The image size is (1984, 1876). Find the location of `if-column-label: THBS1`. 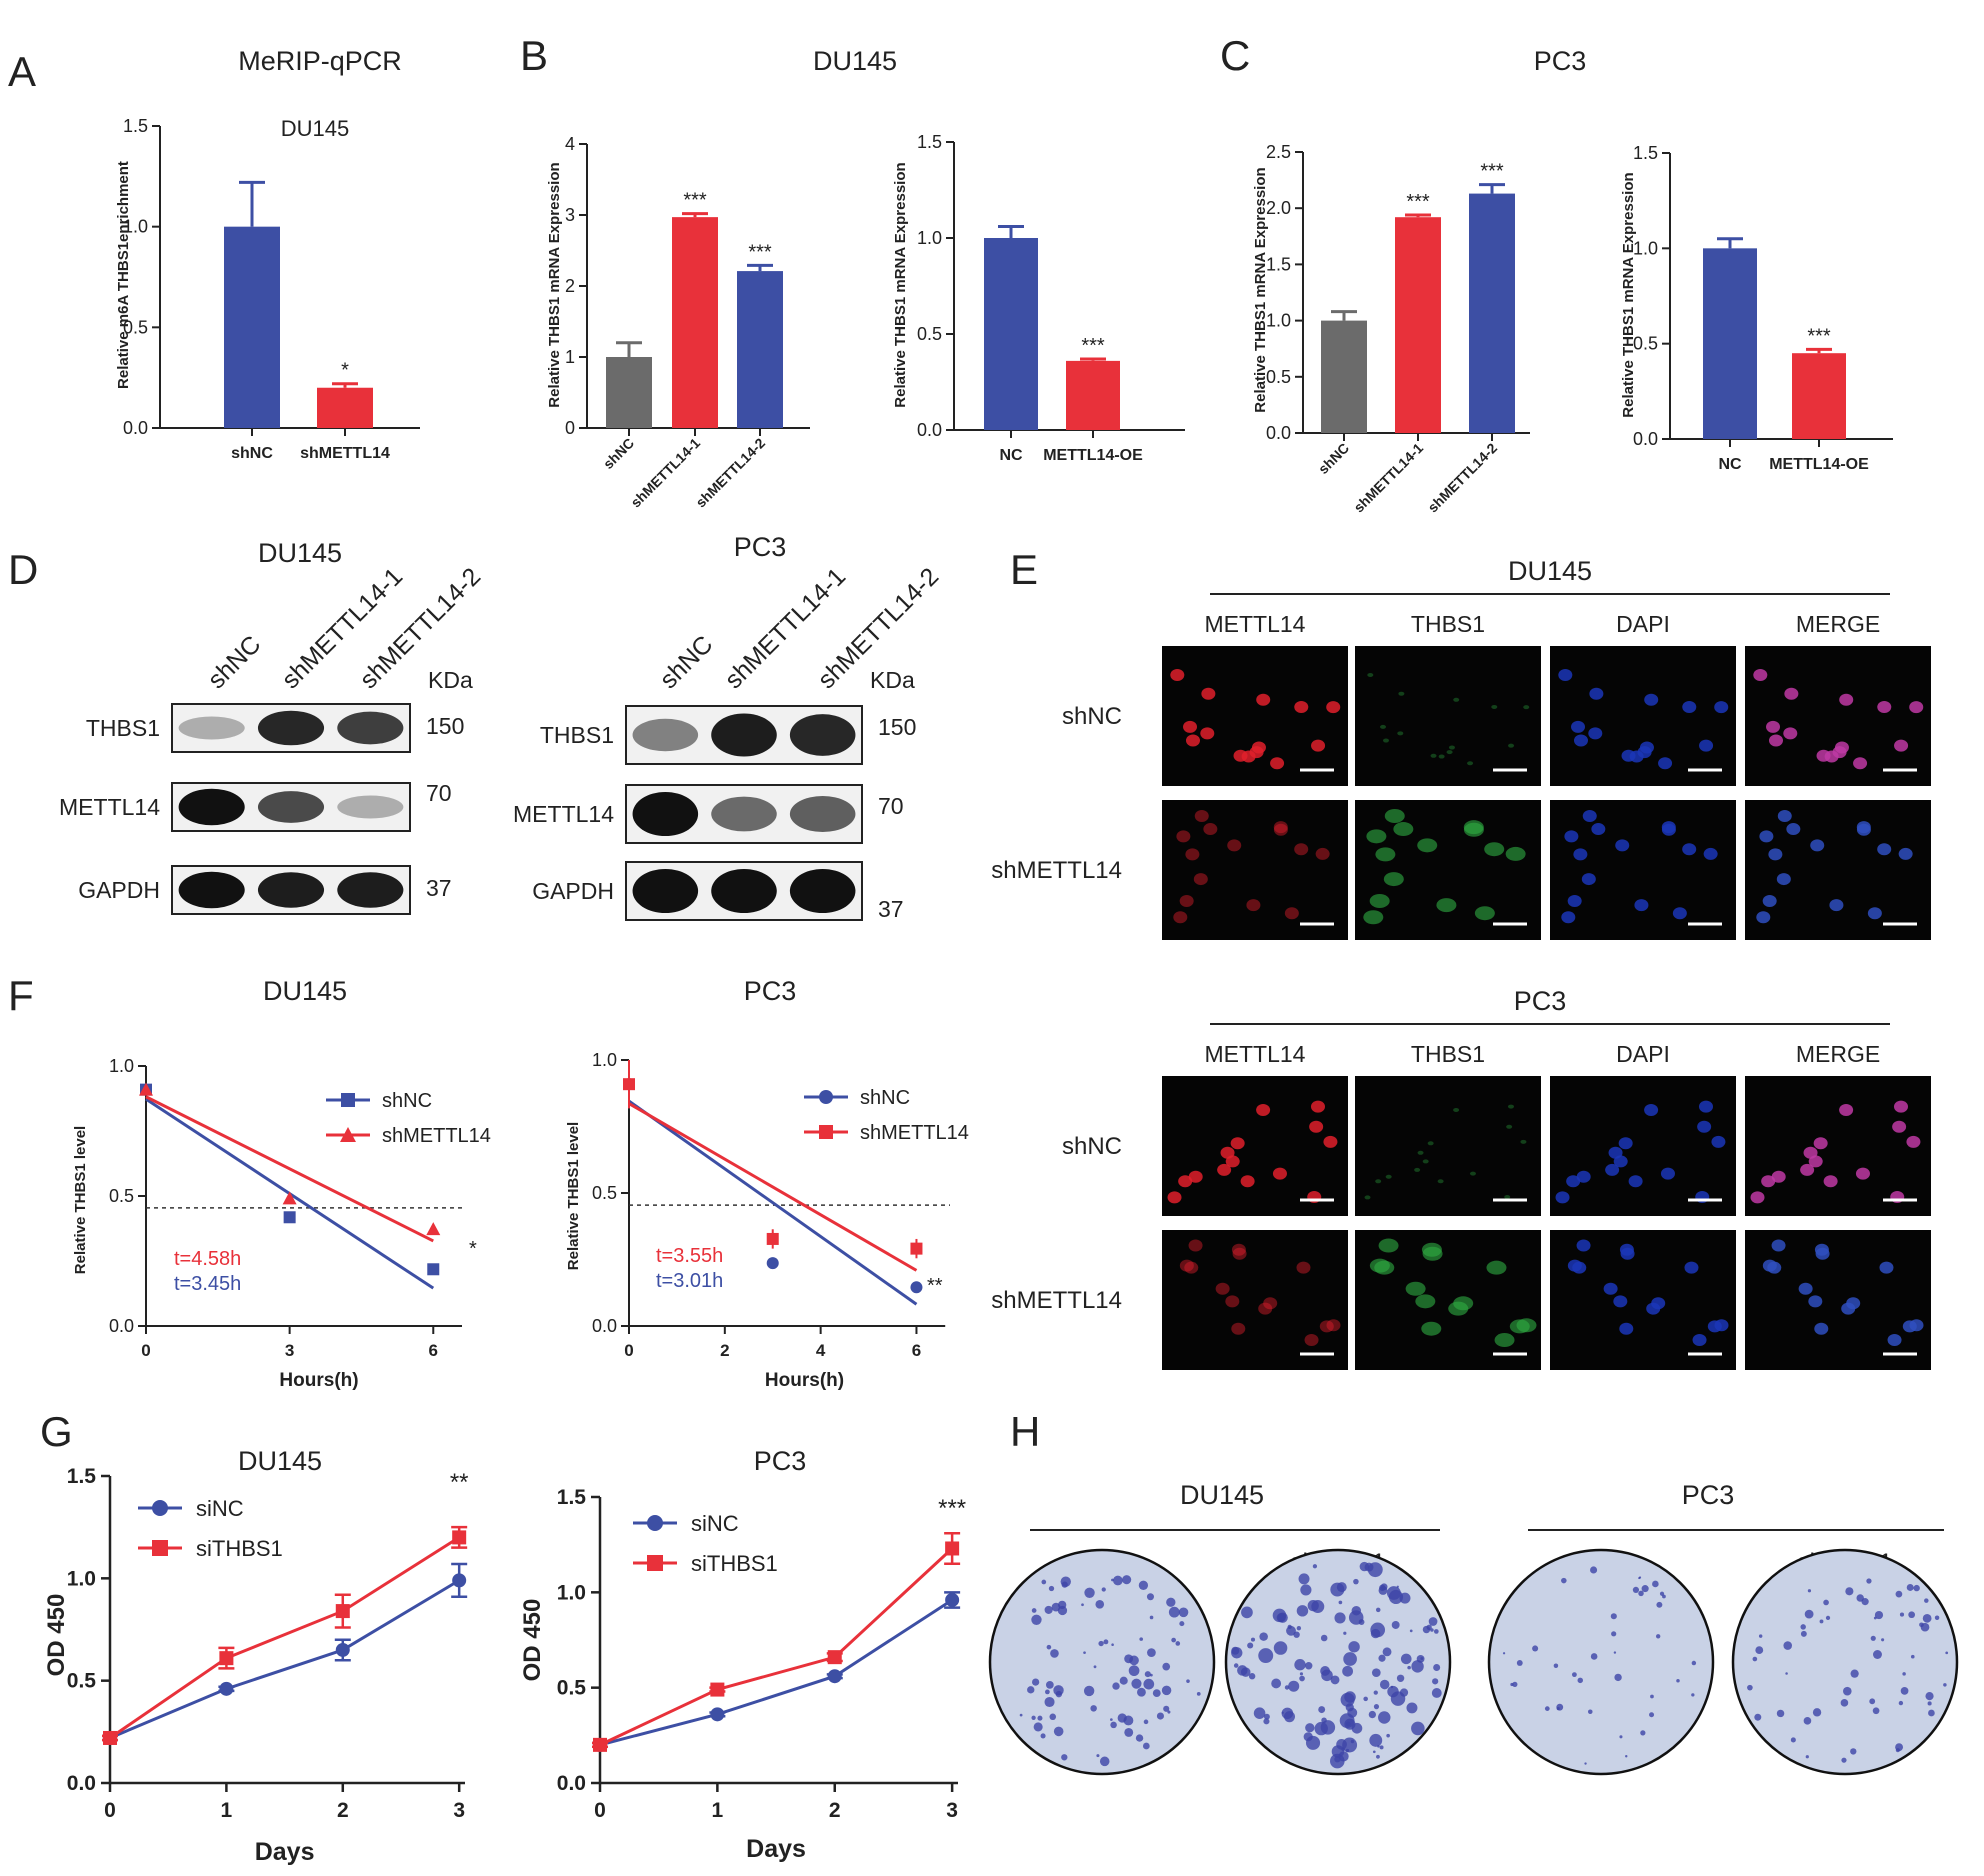

if-column-label: THBS1 is located at coordinates (1448, 624).